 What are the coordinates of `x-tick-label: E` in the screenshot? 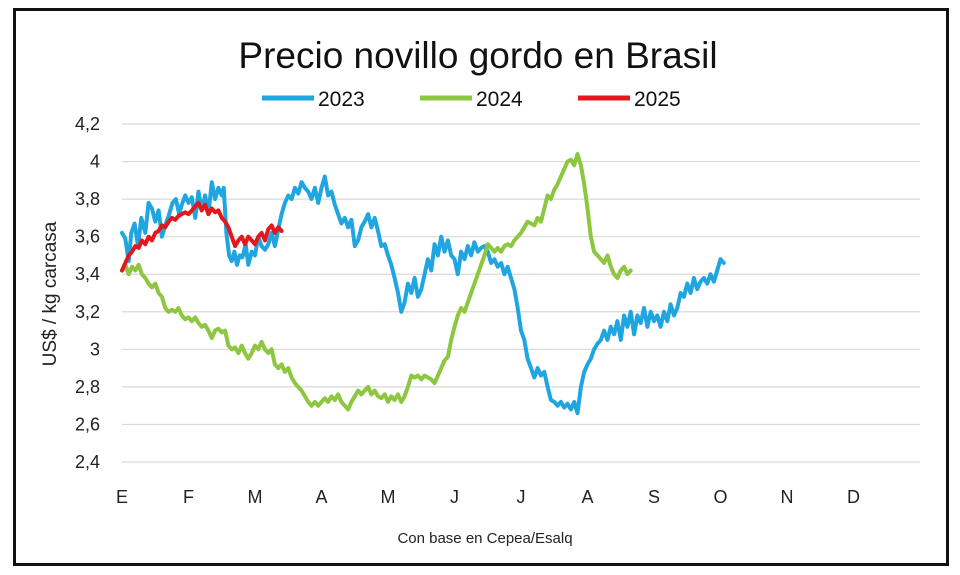 It's located at (122, 497).